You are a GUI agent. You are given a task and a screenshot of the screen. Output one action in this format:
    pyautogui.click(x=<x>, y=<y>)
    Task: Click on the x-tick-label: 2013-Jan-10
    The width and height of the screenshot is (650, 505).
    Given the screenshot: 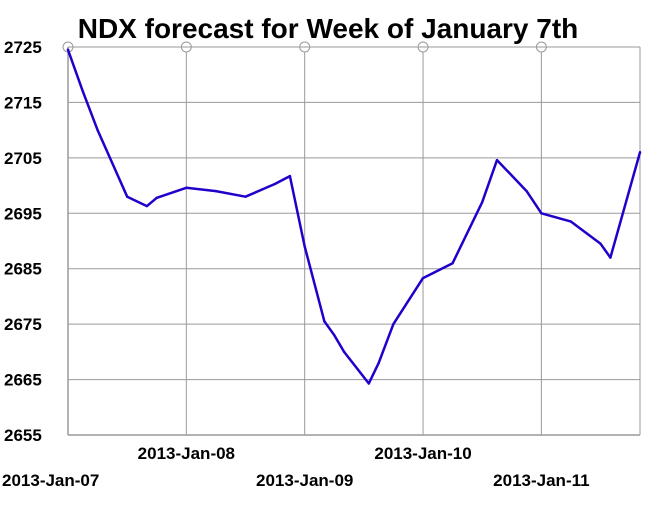 What is the action you would take?
    pyautogui.click(x=422, y=453)
    